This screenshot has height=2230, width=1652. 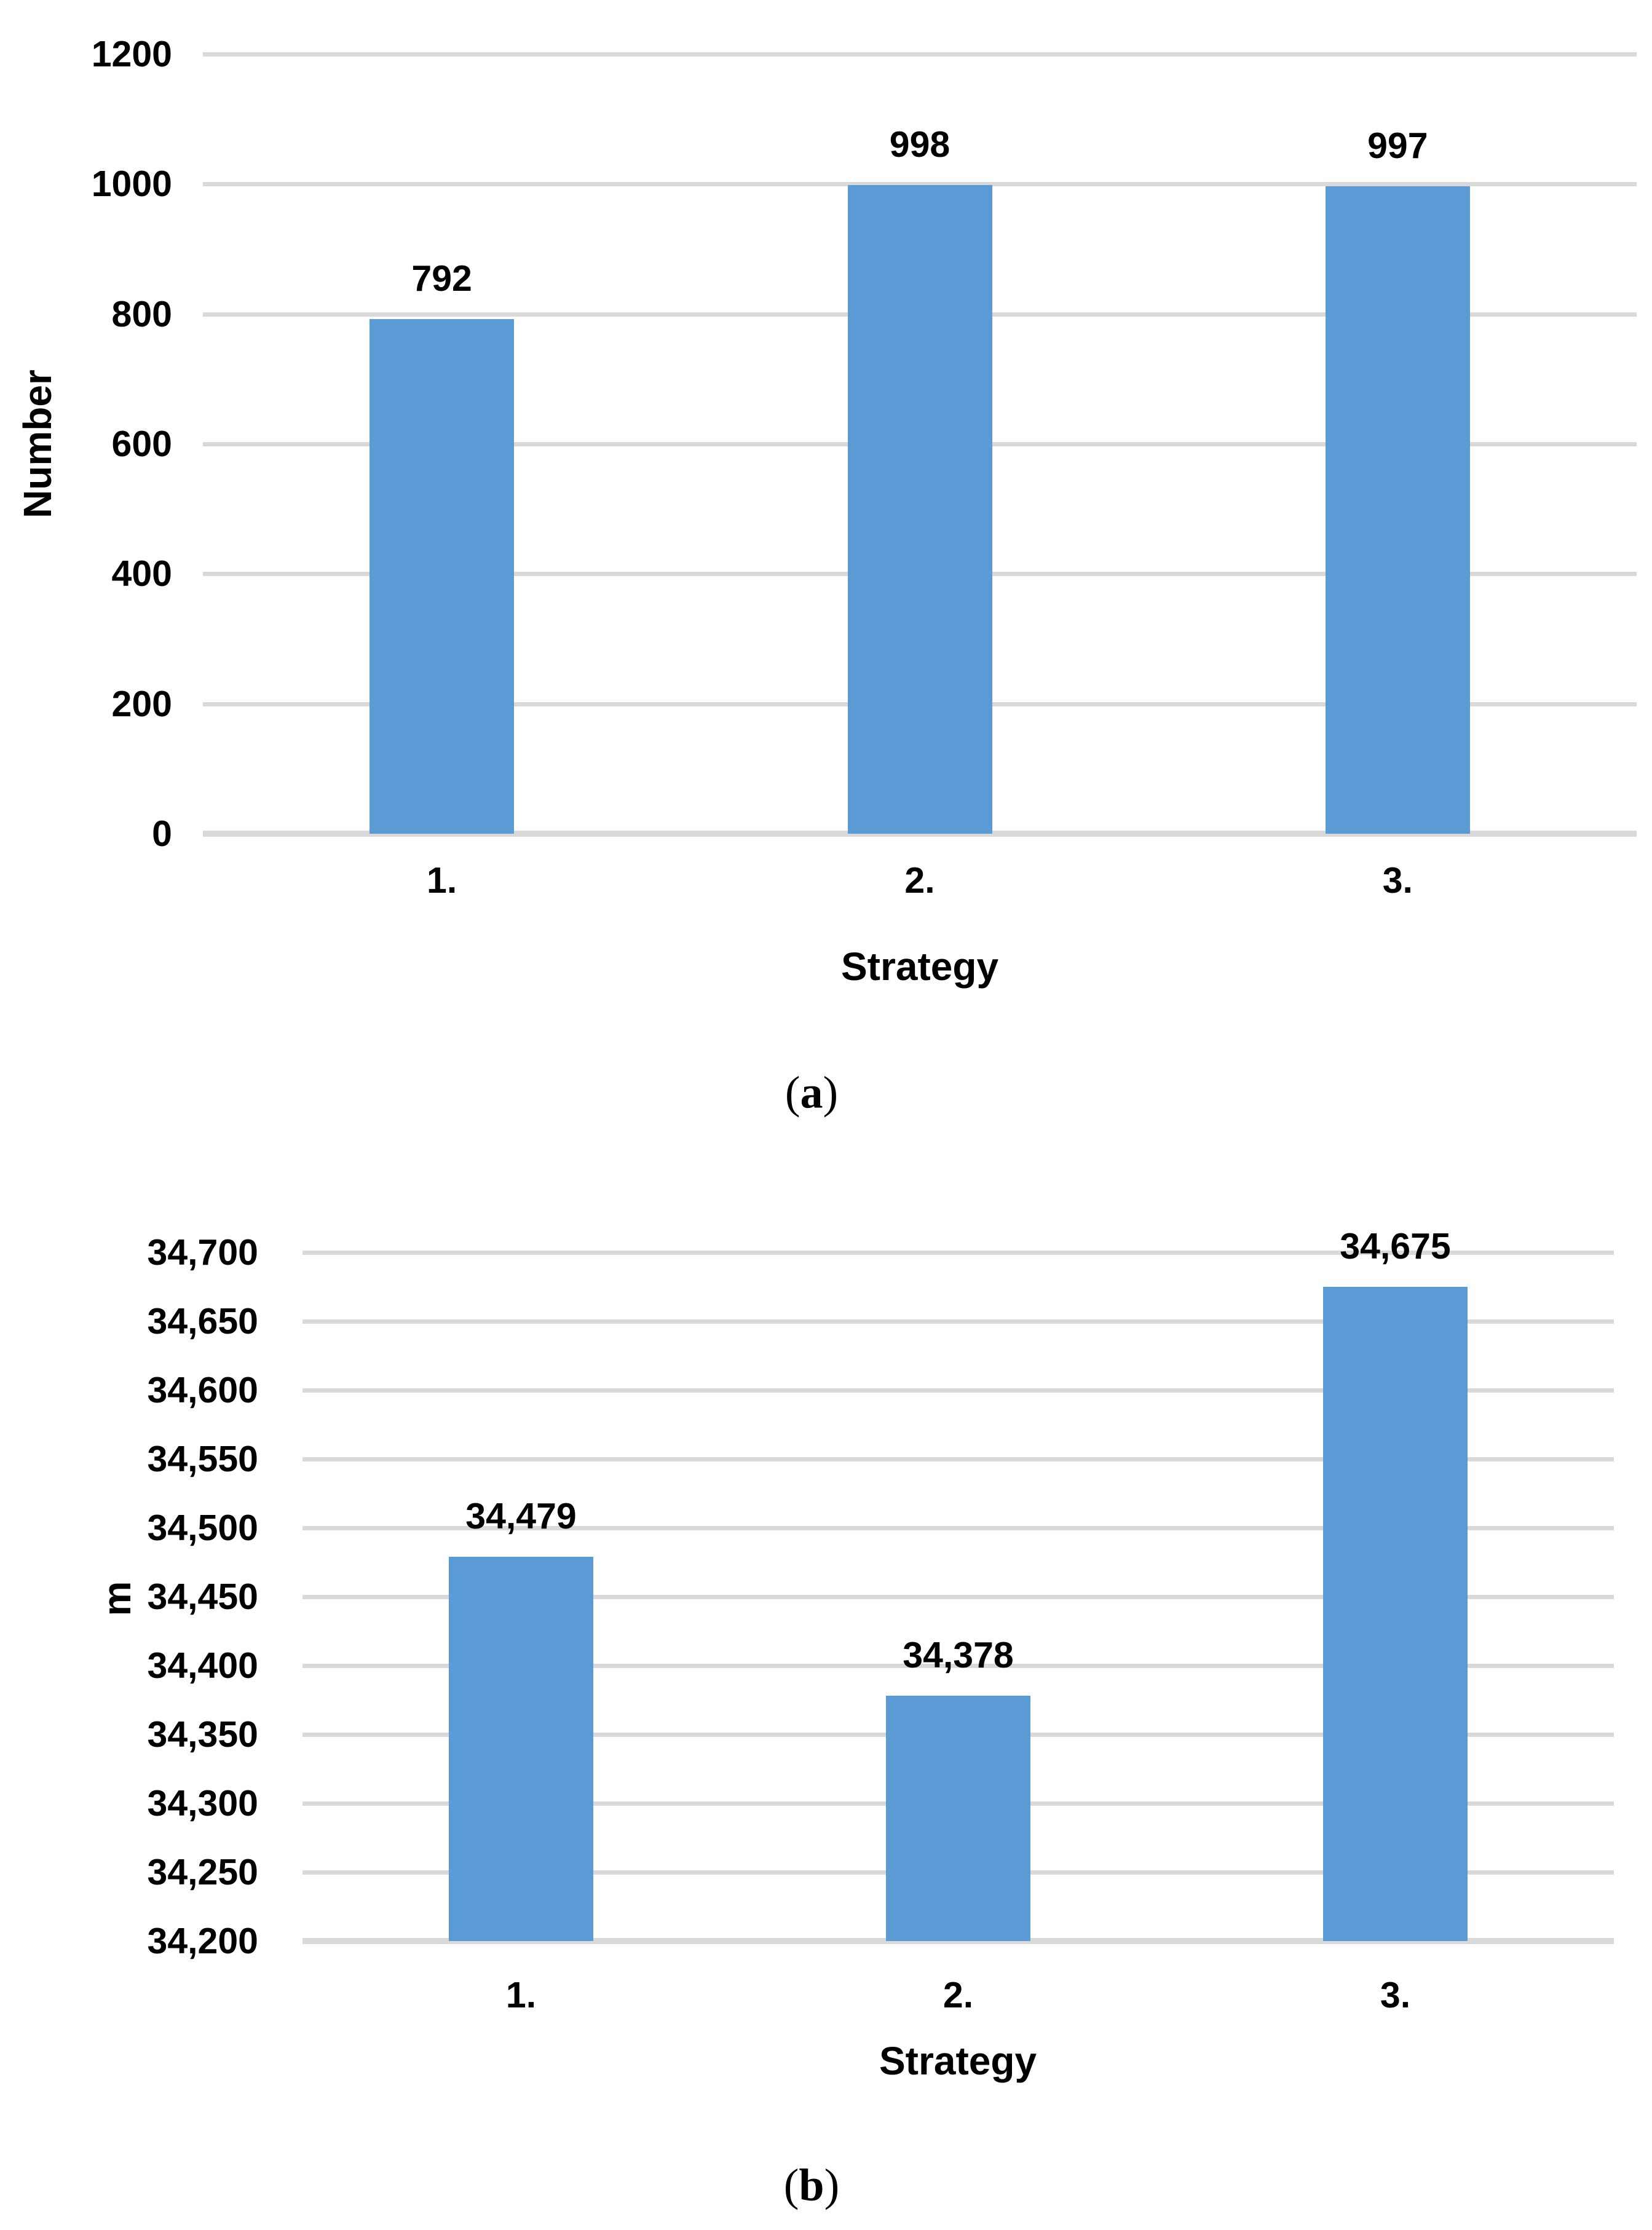 I want to click on chart-b-caption: (b), so click(x=811, y=2186).